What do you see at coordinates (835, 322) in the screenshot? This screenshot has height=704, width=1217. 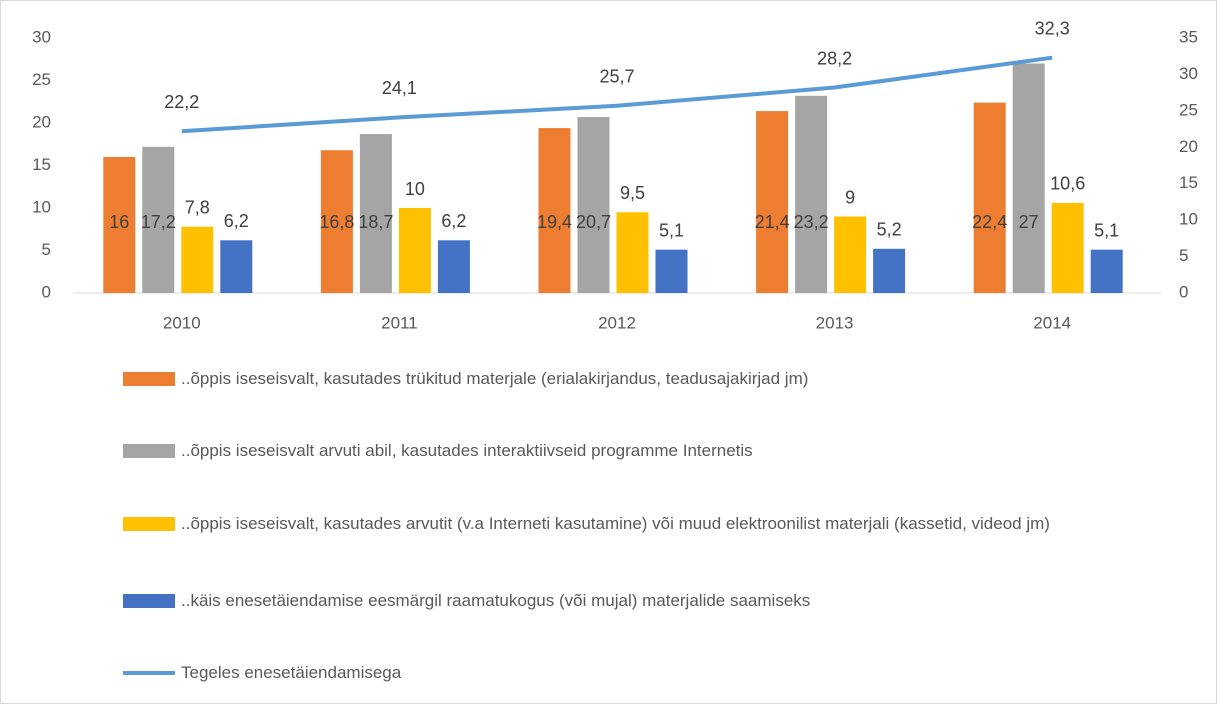 I see `x-tick-label: 2013` at bounding box center [835, 322].